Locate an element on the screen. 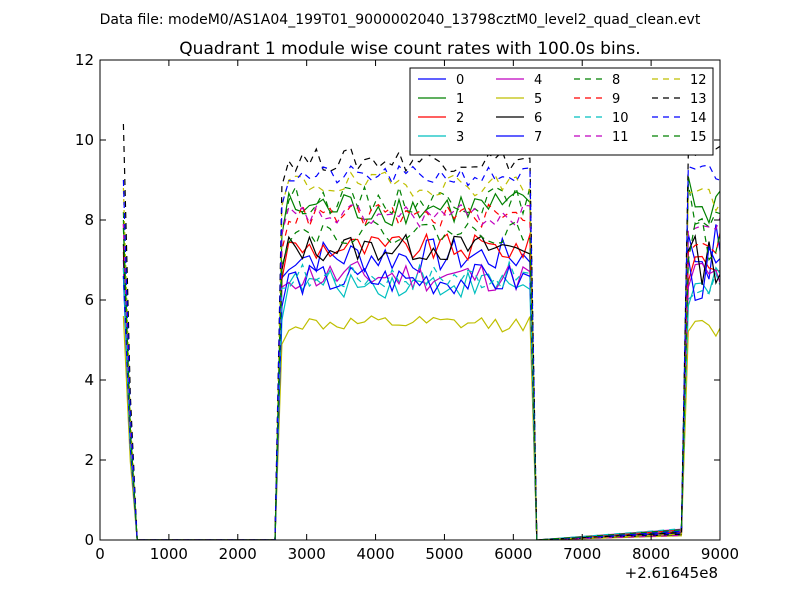  y-tick-label: 2 is located at coordinates (89, 460).